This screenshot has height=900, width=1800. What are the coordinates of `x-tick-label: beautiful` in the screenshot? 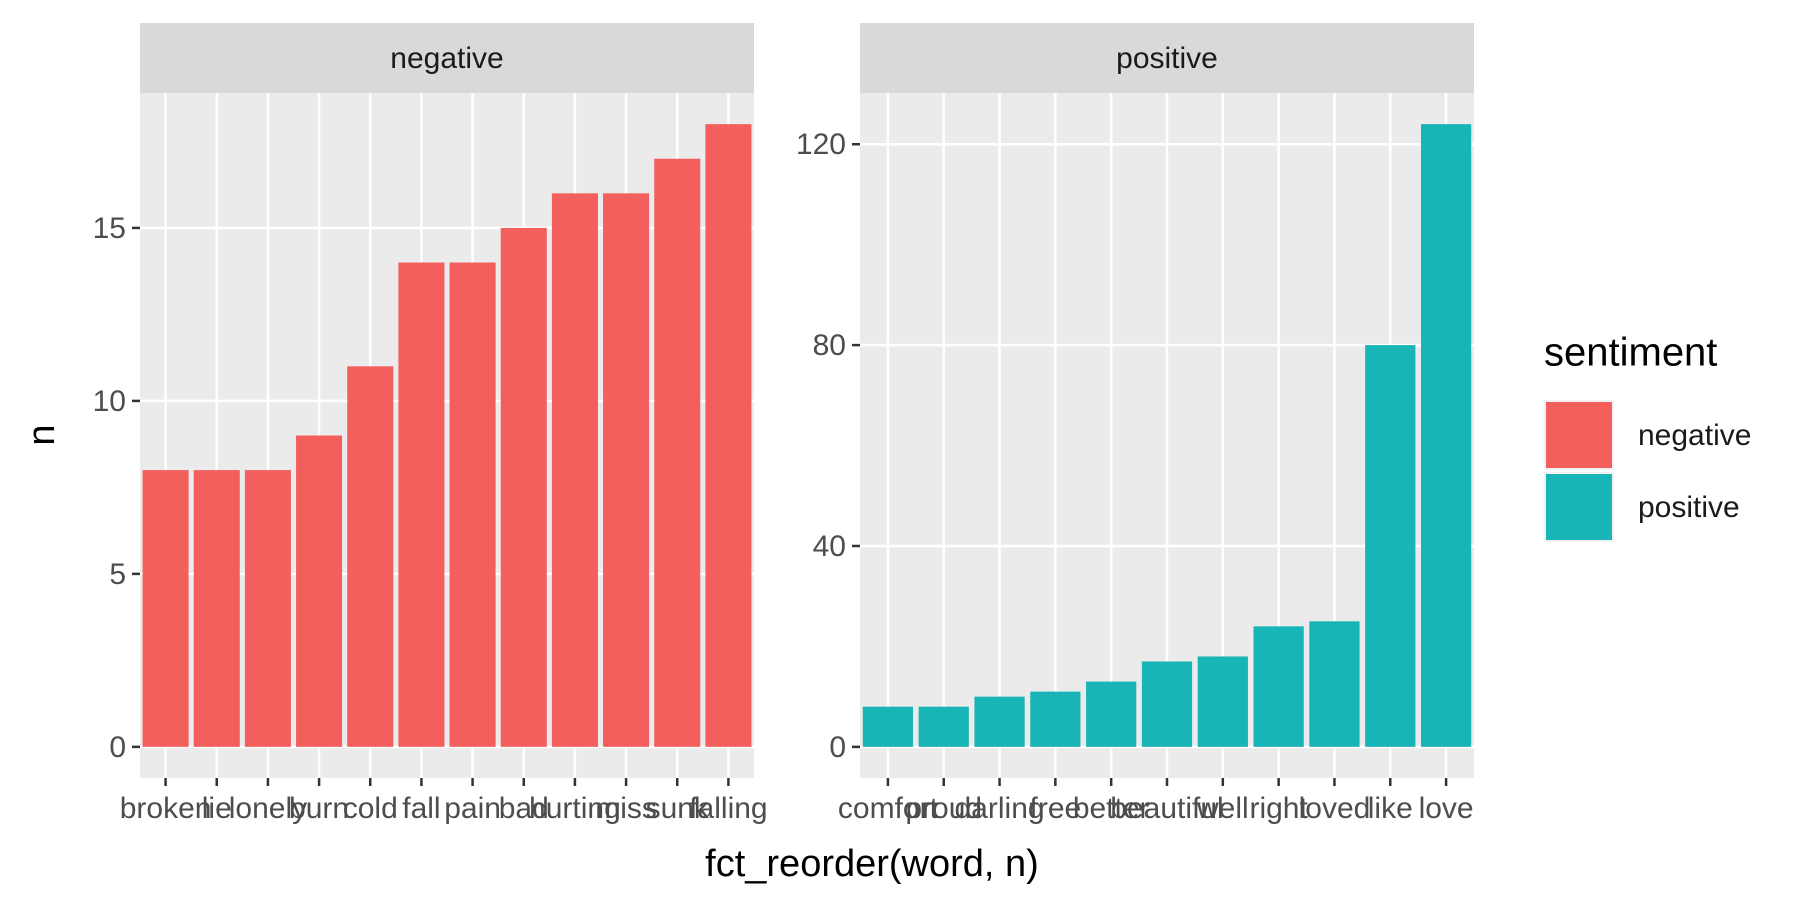 It's located at (1166, 808).